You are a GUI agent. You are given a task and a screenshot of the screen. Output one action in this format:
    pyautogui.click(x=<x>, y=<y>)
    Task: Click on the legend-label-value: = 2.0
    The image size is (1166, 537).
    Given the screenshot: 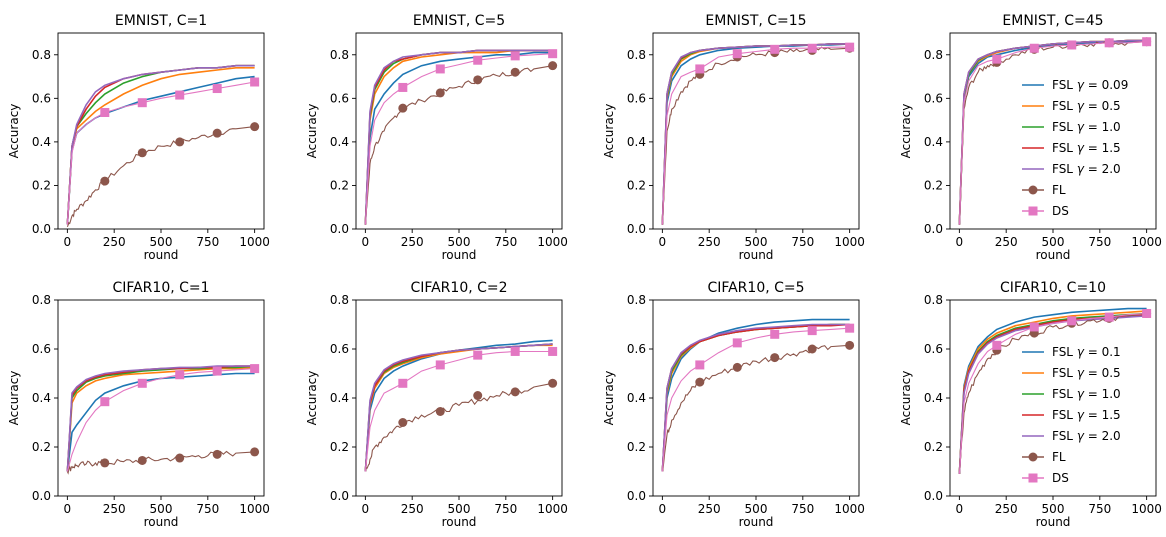 What is the action you would take?
    pyautogui.click(x=1102, y=436)
    